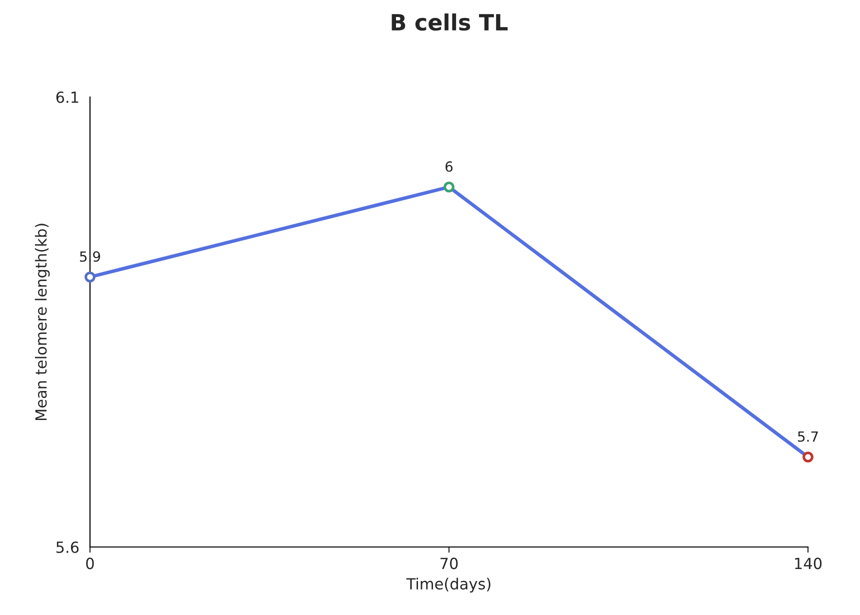 This screenshot has height=615, width=860. Describe the element at coordinates (449, 166) in the screenshot. I see `data-label: 6` at that location.